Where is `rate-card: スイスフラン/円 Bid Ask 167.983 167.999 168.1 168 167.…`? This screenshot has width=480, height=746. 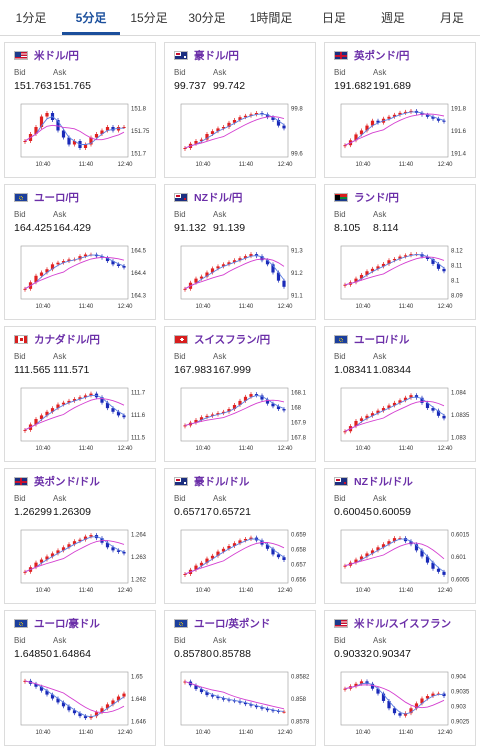 rate-card: スイスフラン/円 Bid Ask 167.983 167.999 168.1 168 167.… is located at coordinates (240, 394).